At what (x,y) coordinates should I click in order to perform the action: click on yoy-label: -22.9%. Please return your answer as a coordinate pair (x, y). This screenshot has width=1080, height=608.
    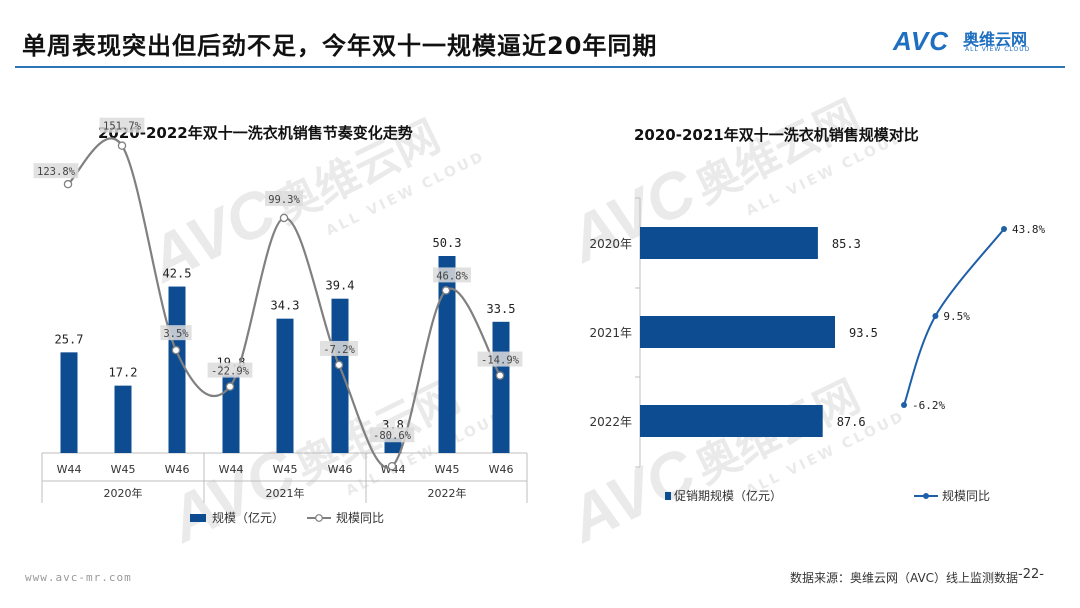
    Looking at the image, I should click on (230, 372).